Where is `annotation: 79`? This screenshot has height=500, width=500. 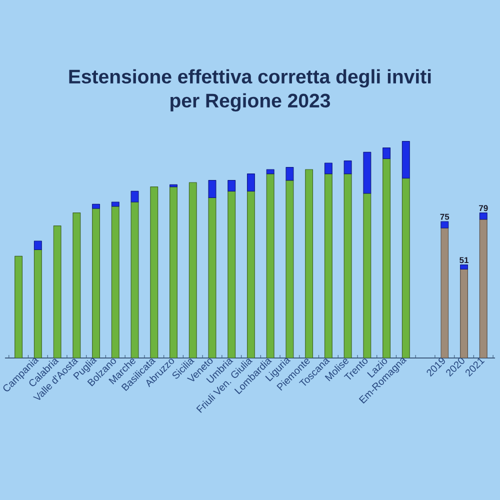
annotation: 79 is located at coordinates (483, 208).